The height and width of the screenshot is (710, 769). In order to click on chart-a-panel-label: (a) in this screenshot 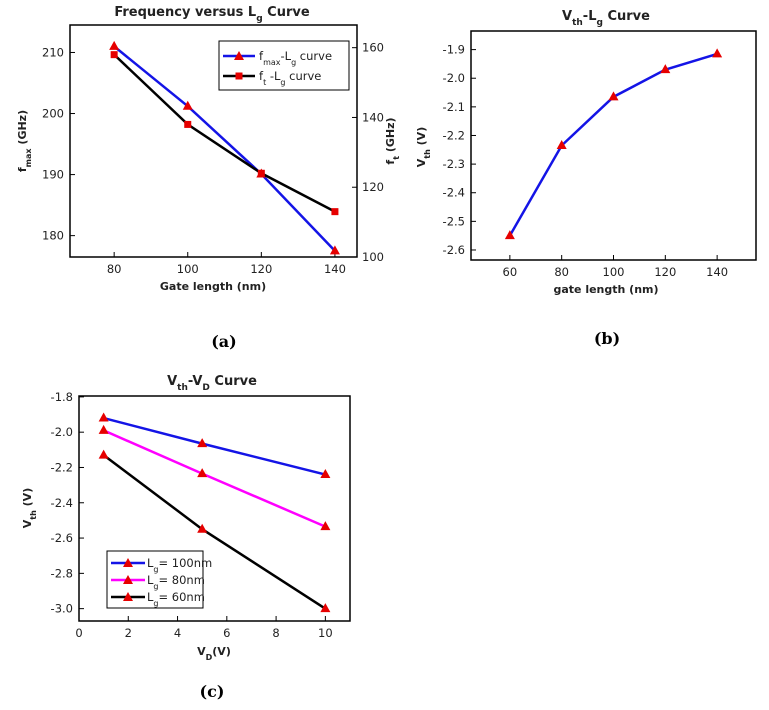, I will do `click(224, 341)`.